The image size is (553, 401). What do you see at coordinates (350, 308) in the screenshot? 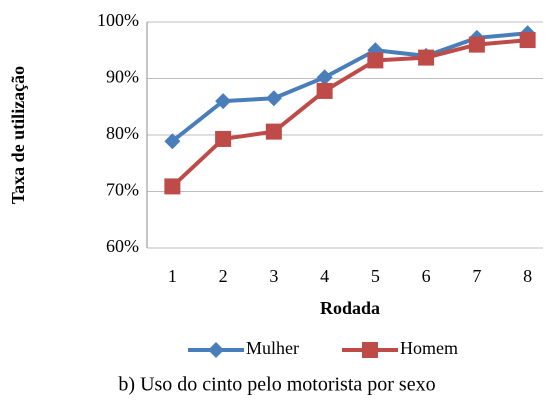
I see `x-axis-title: Rodada` at bounding box center [350, 308].